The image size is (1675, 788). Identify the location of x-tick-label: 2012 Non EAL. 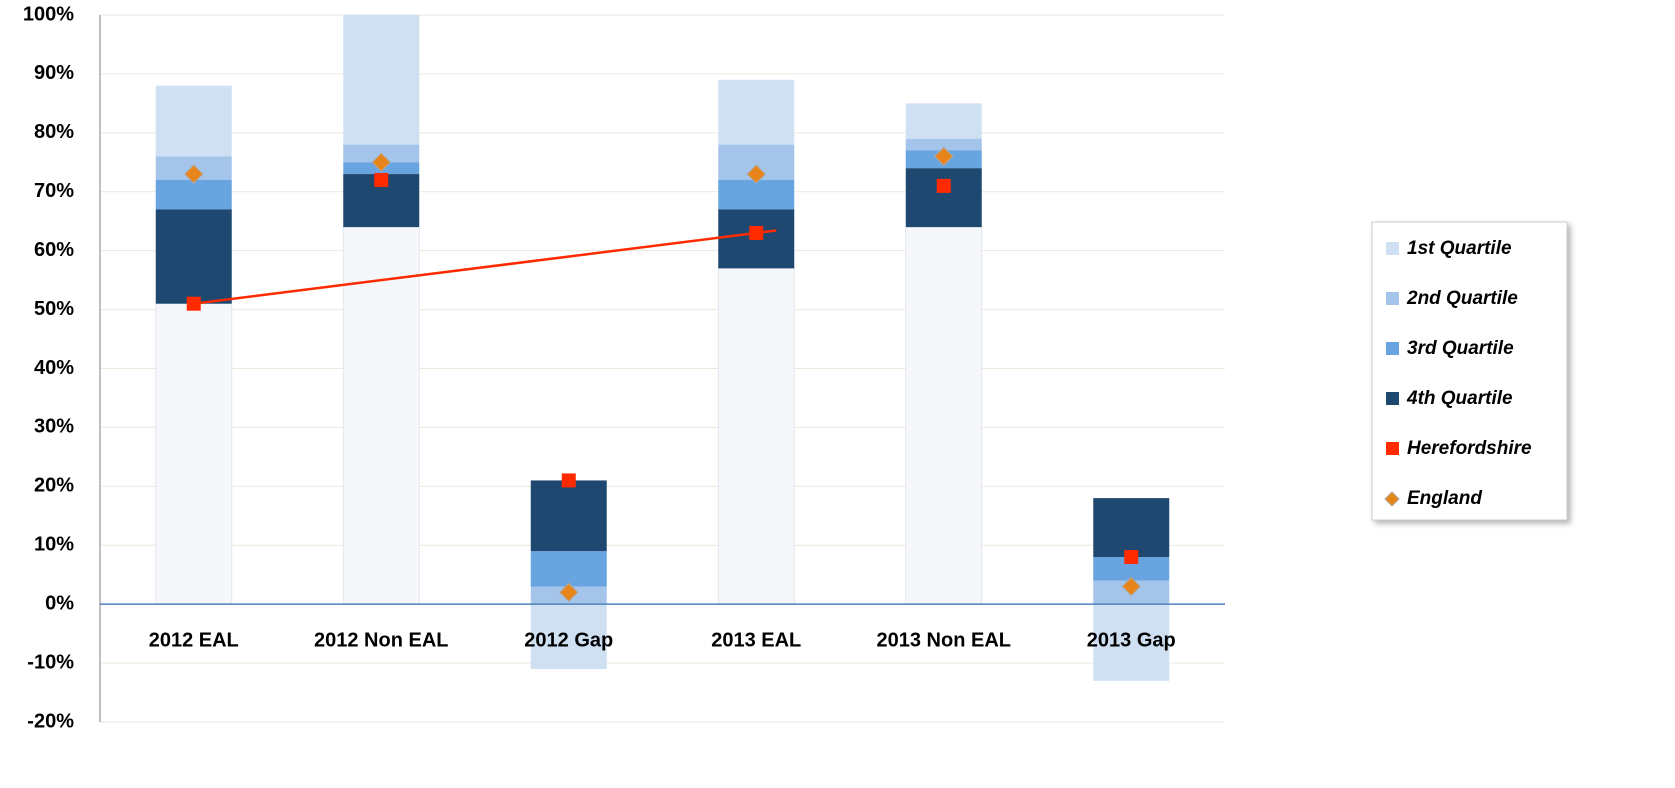
(381, 640).